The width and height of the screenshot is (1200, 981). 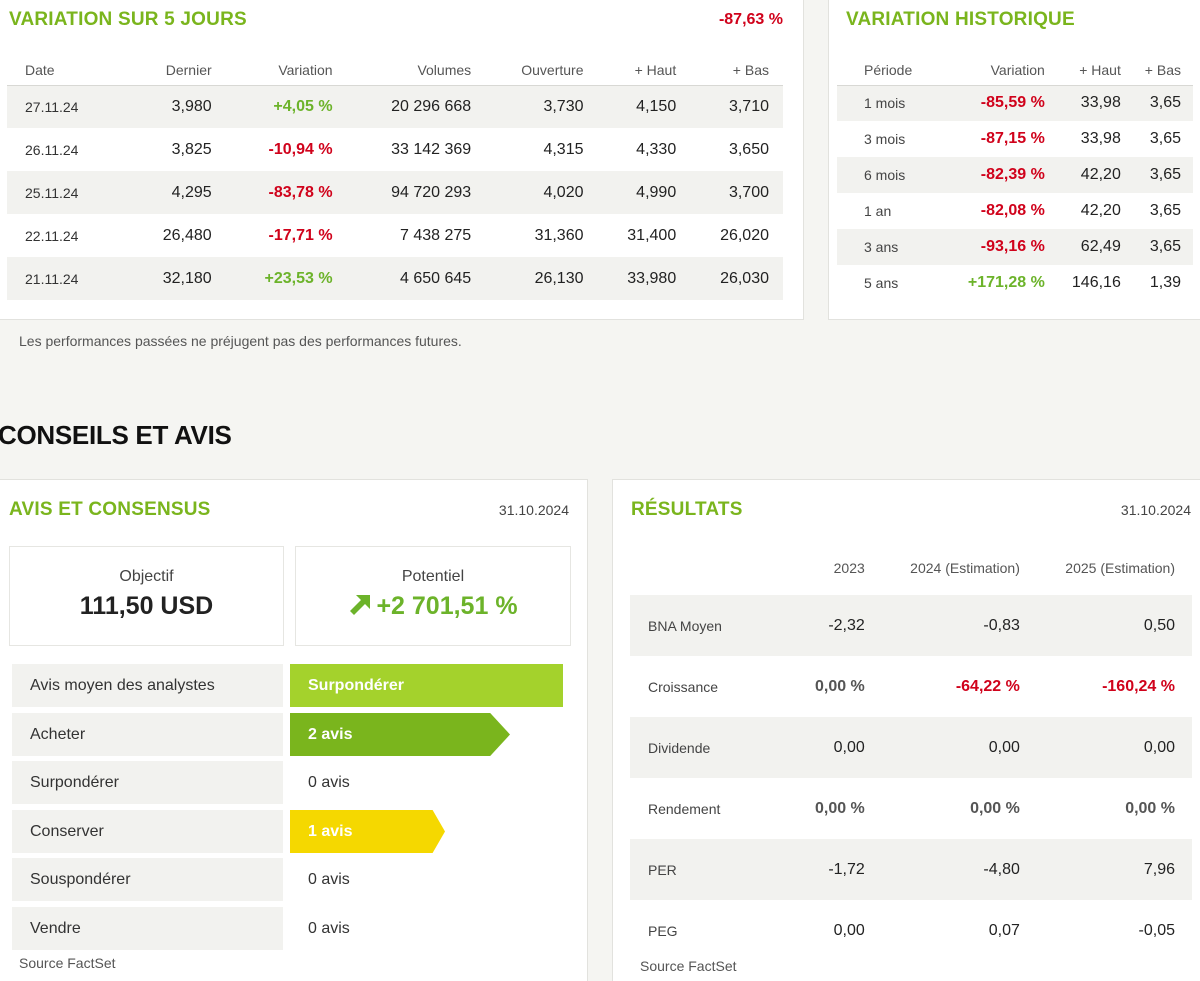 What do you see at coordinates (300, 235) in the screenshot?
I see `cell-variation: -17,71 %` at bounding box center [300, 235].